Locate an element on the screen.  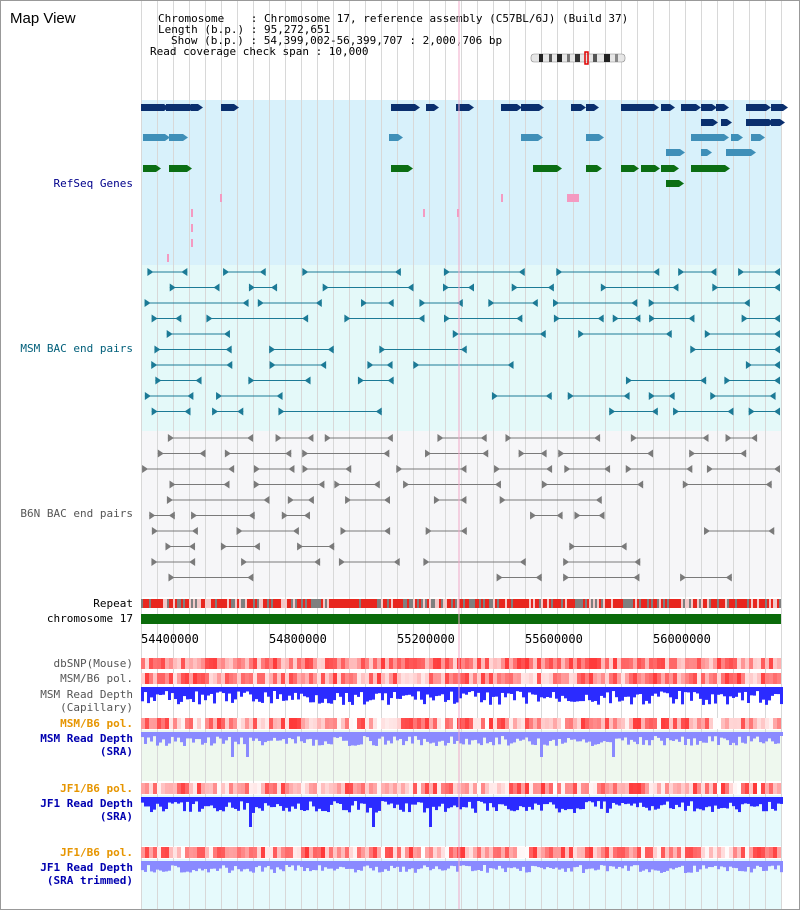
b6n-bac-label: B6N BAC end pairs is located at coordinates (76, 513).